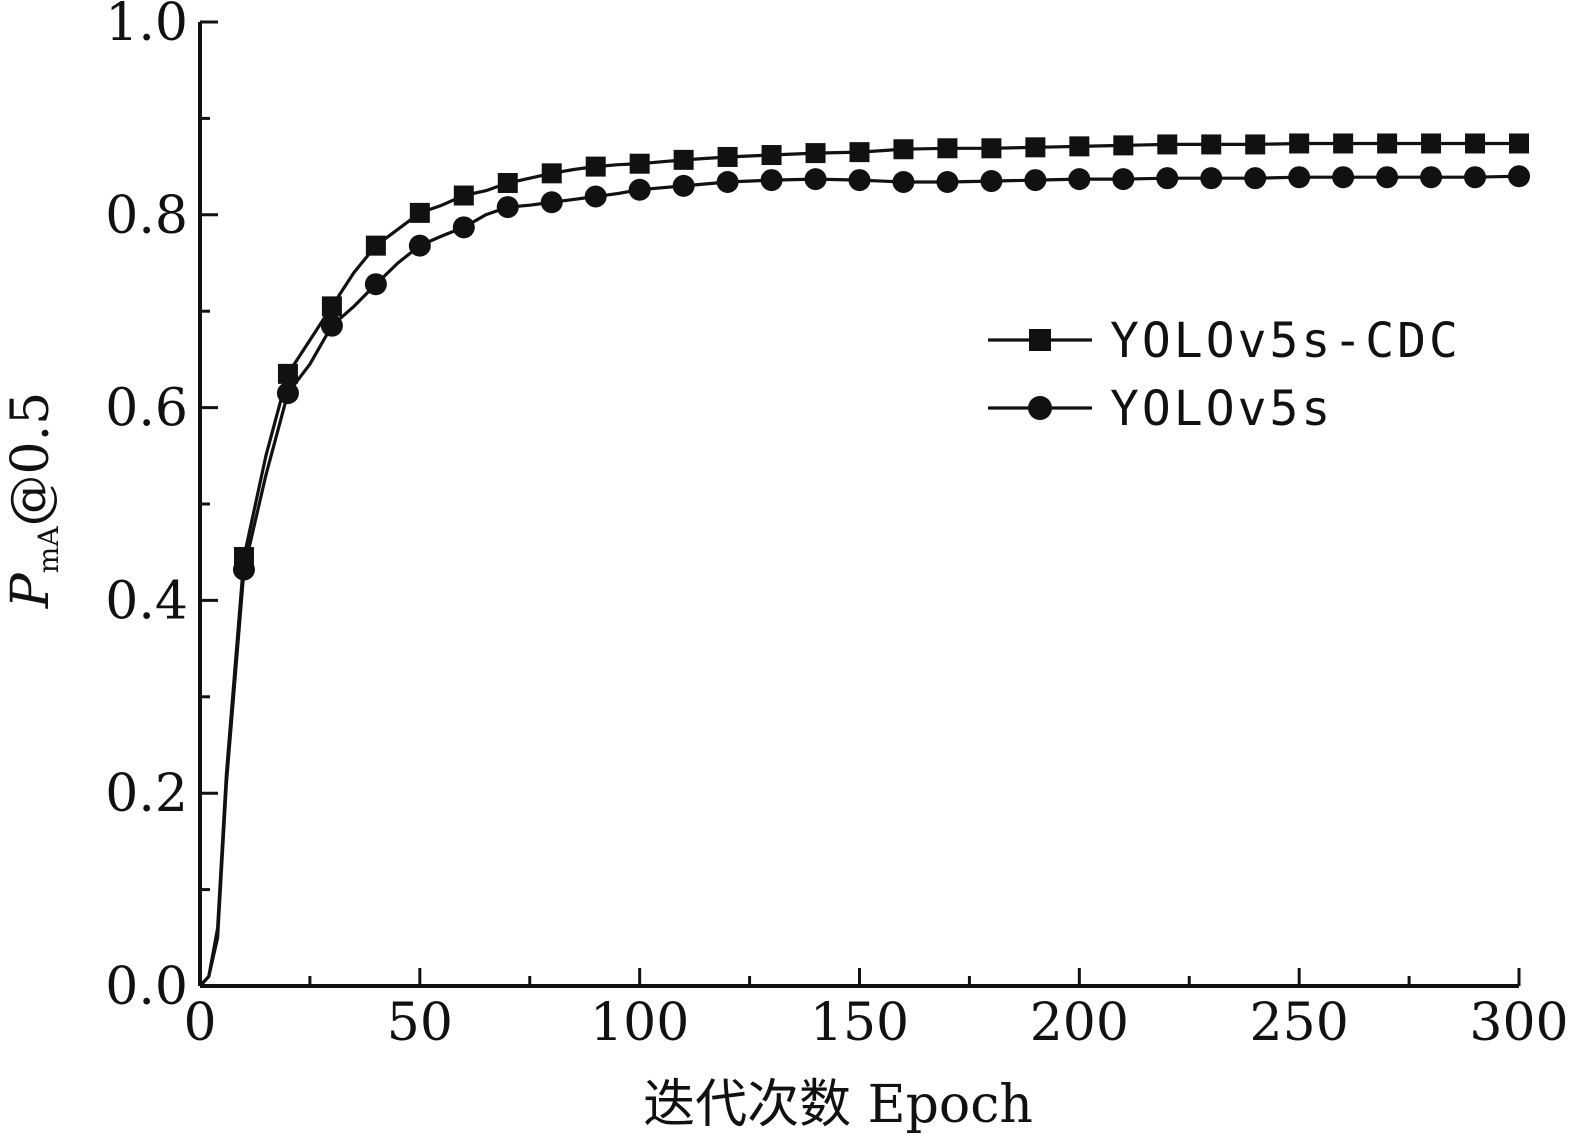  I want to click on y-axis-ticks: 0.0 0.2 0.4 0.6 0.8 1.0, so click(161, 508).